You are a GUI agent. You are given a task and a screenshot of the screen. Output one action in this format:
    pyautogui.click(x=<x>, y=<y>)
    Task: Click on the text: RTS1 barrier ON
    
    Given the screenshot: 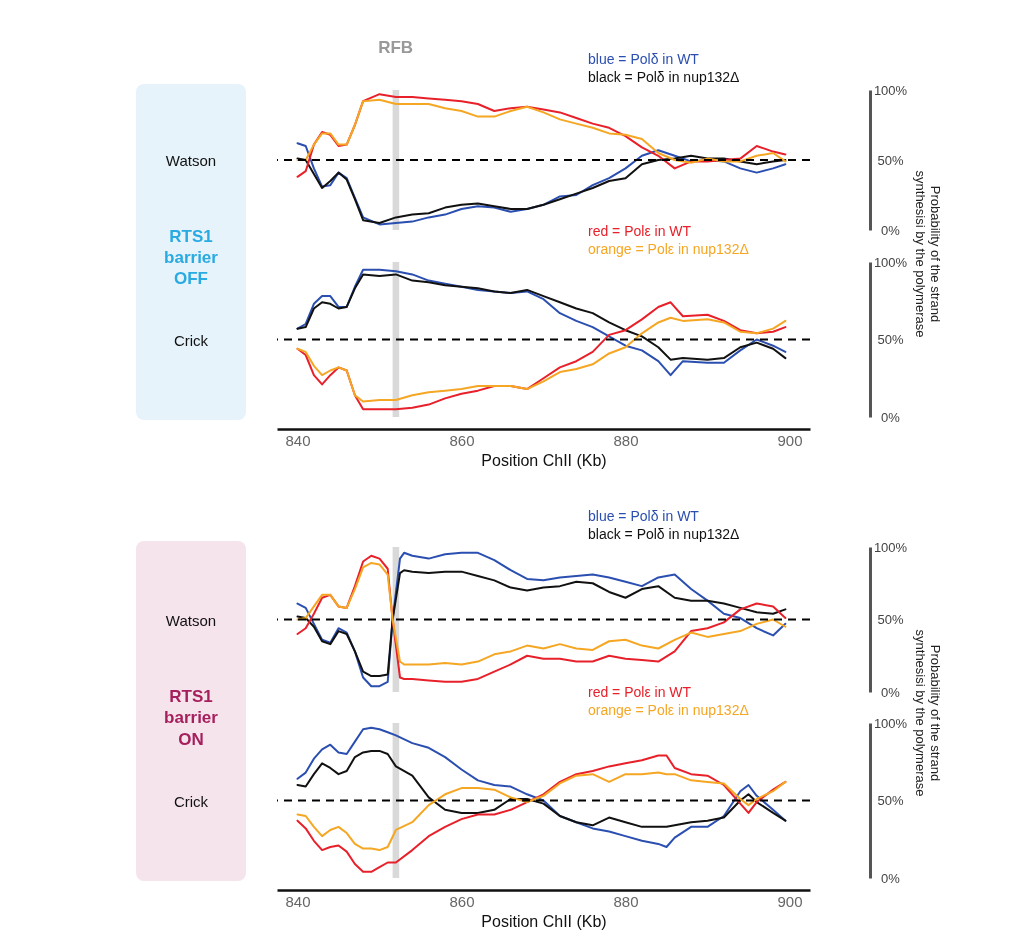 What is the action you would take?
    pyautogui.click(x=191, y=718)
    